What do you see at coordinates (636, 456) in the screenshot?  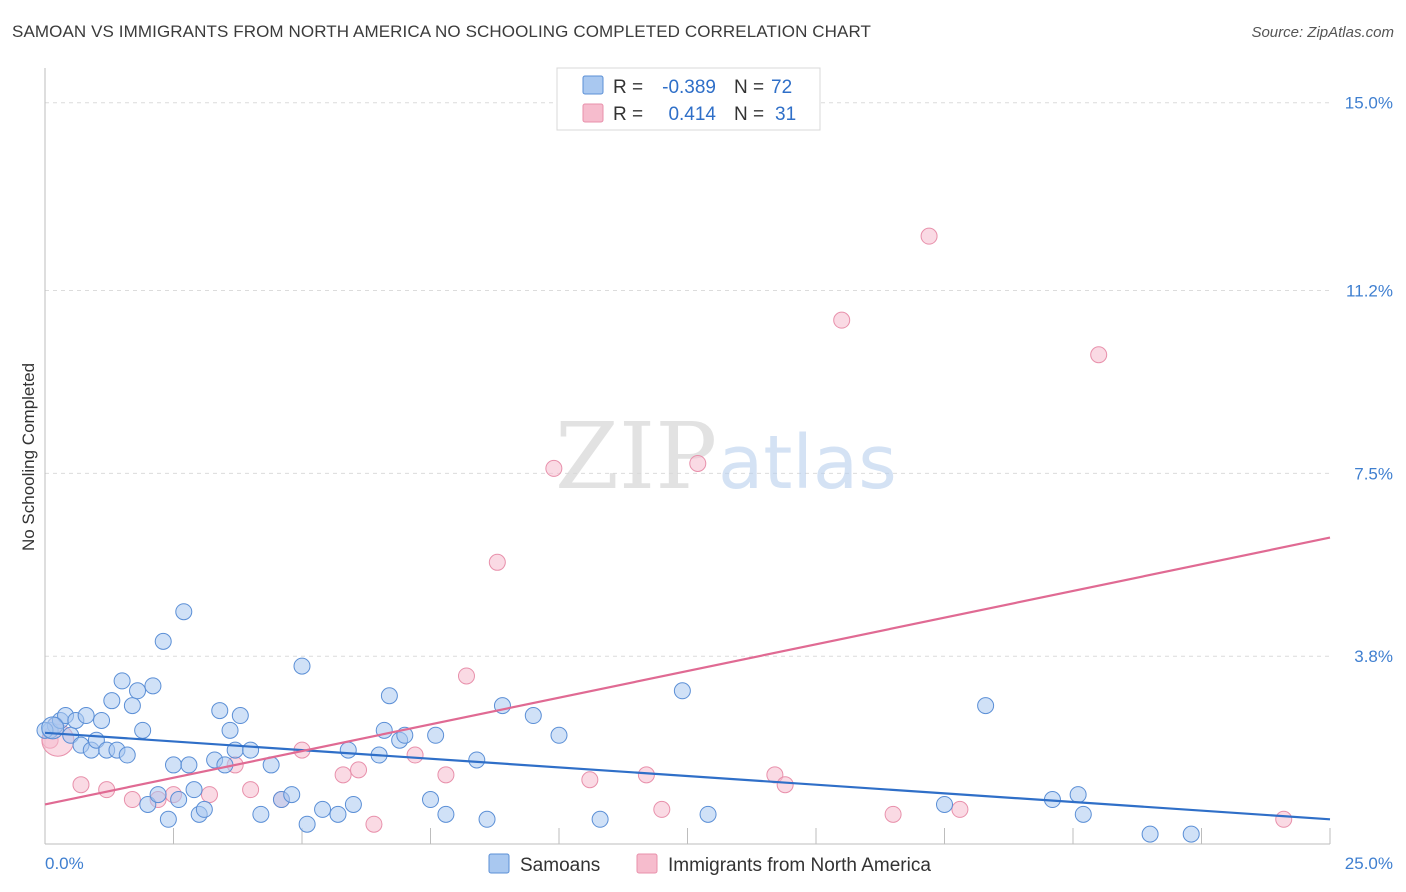 I see `watermark-zip: ZIP` at bounding box center [636, 456].